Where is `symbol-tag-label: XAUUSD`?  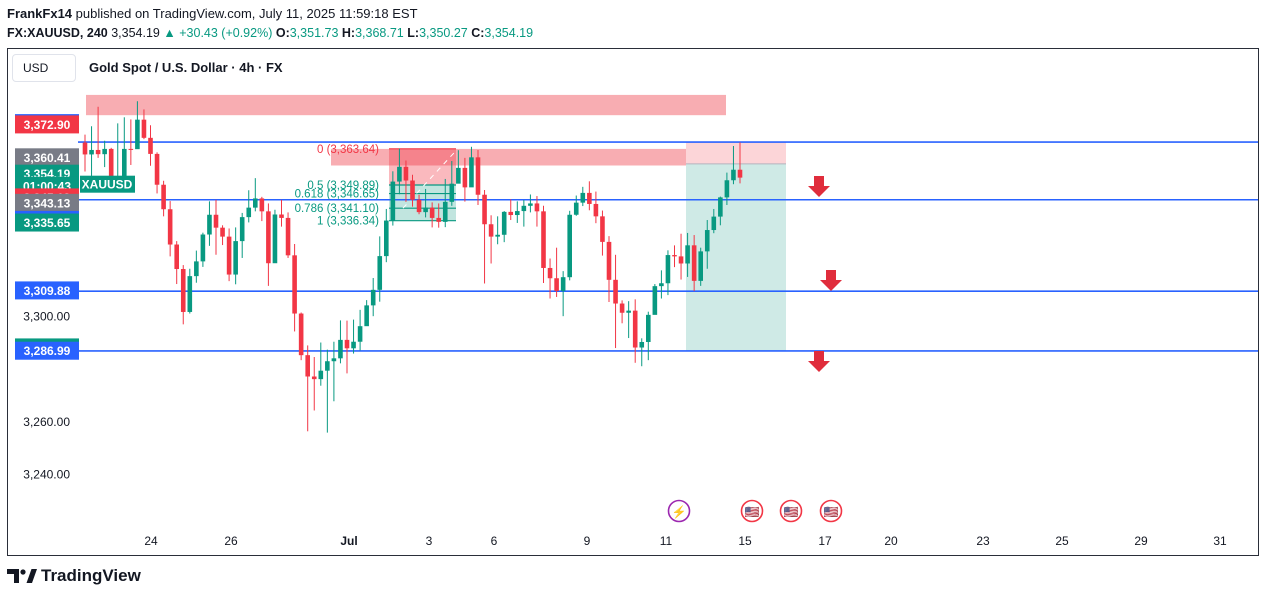 symbol-tag-label: XAUUSD is located at coordinates (107, 185).